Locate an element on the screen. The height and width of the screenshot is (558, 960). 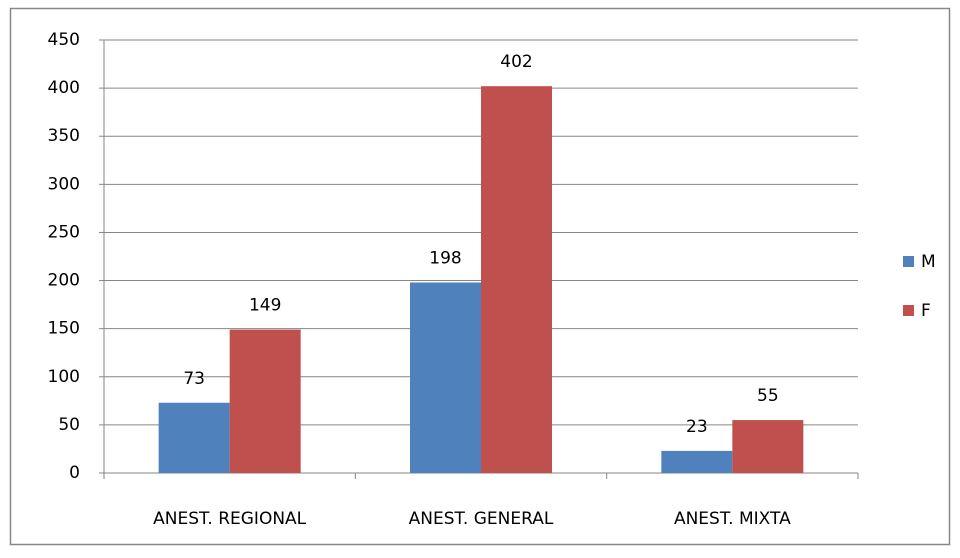
y-tick-label: 400 is located at coordinates (64, 88).